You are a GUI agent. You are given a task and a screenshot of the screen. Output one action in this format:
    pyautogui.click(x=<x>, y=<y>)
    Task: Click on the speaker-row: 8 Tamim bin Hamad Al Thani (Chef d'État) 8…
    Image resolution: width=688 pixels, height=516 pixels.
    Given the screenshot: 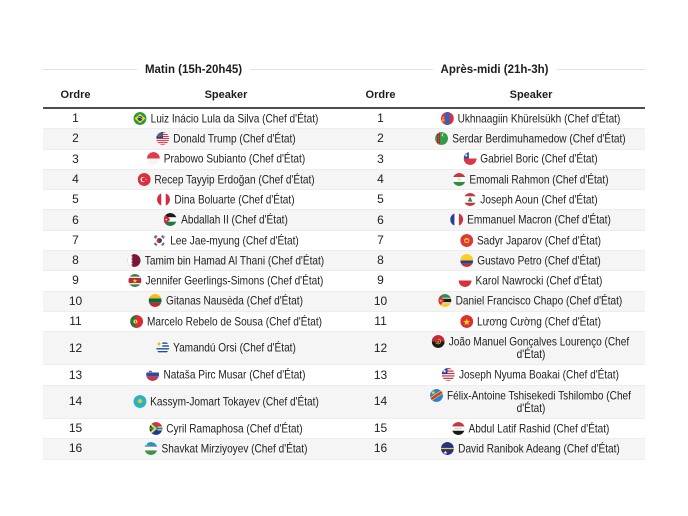 What is the action you would take?
    pyautogui.click(x=344, y=261)
    